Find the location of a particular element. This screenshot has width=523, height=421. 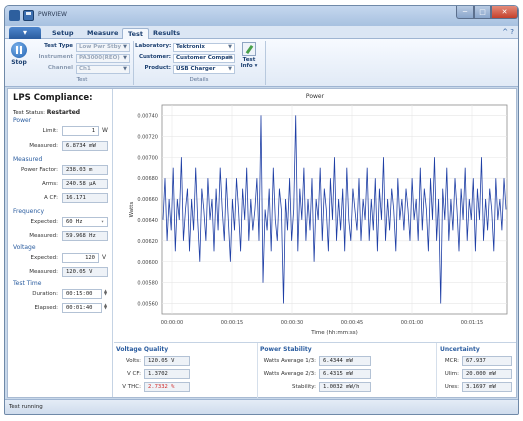

product-select: USB Charger ▼ is located at coordinates (204, 69).